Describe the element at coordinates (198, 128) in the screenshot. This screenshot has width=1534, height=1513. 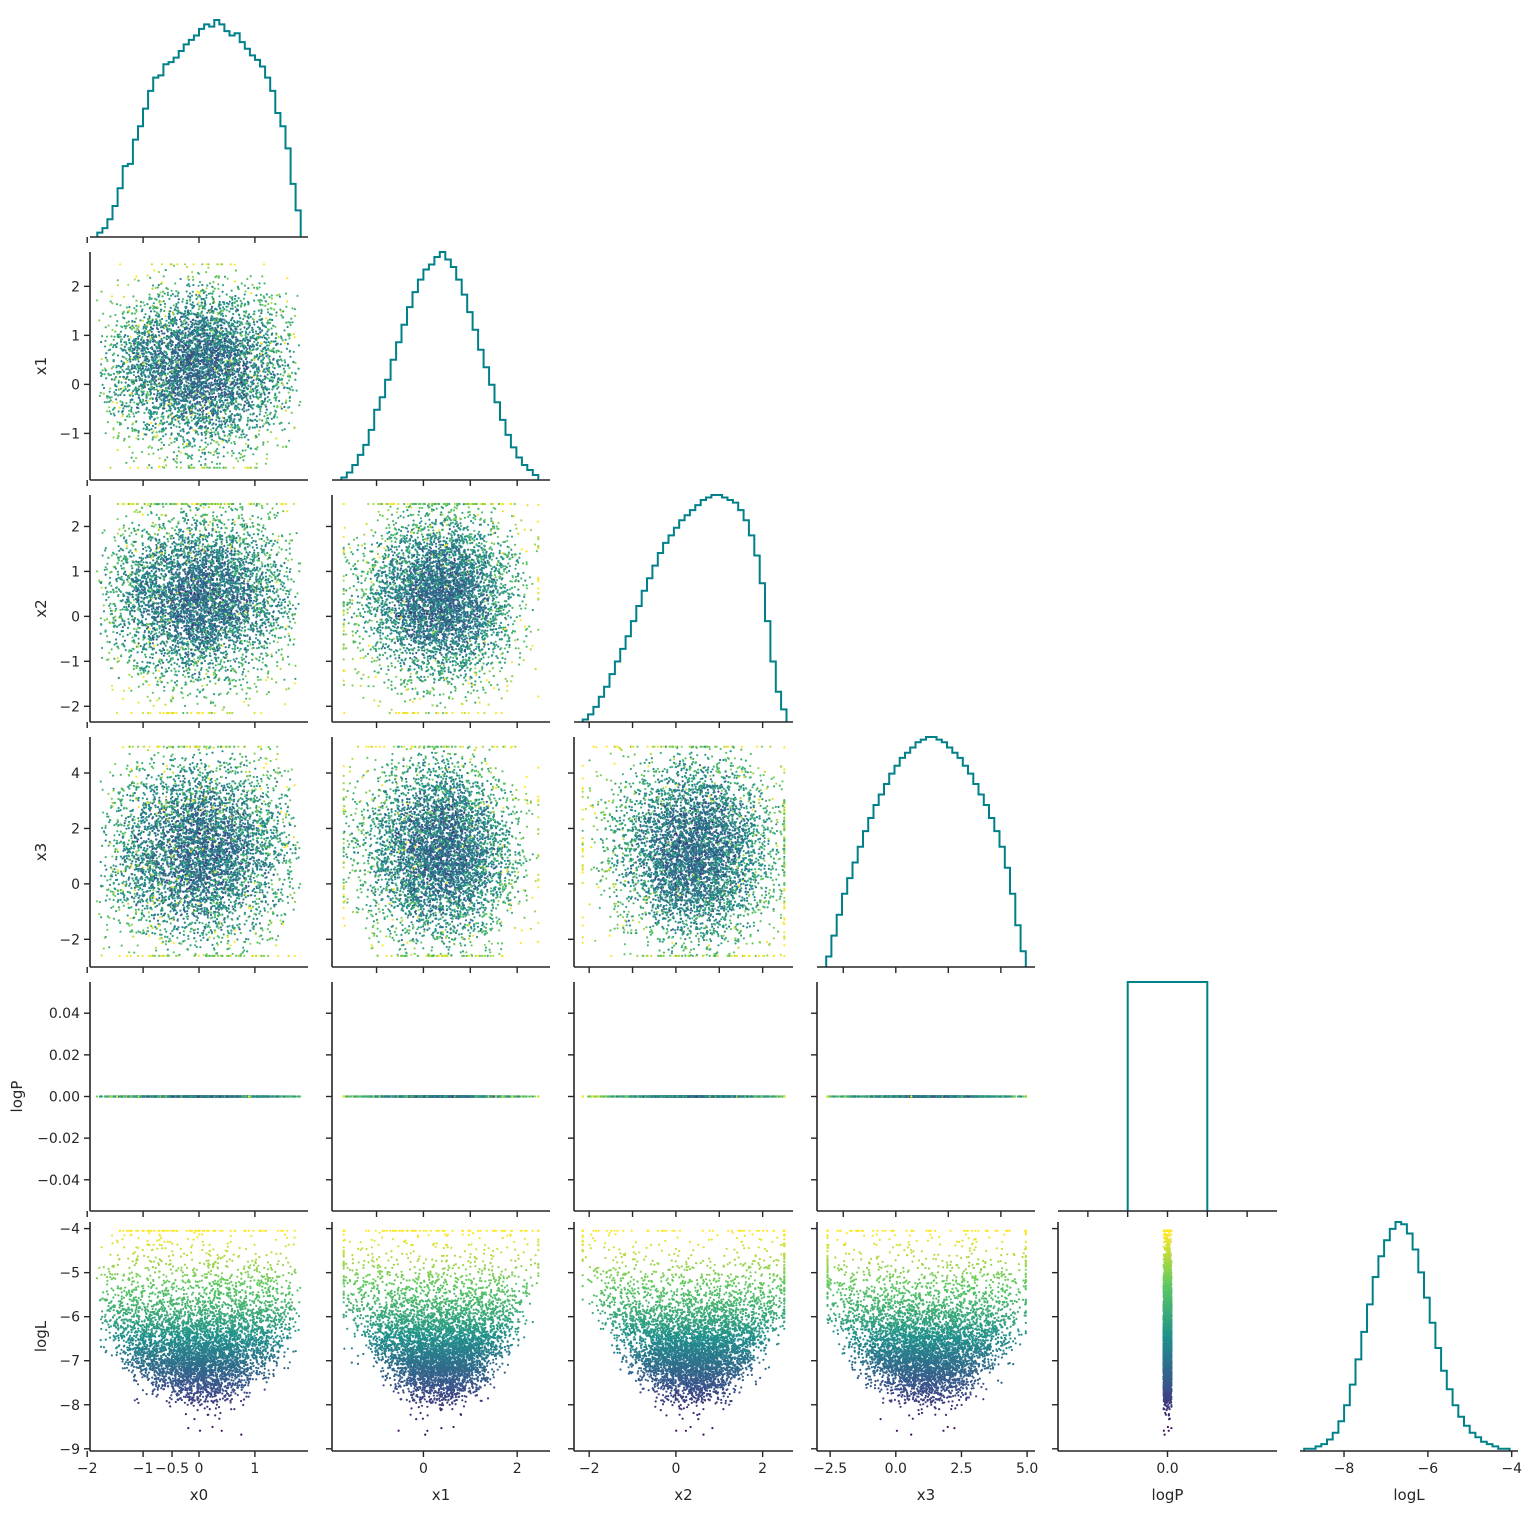
I see `histogram-x0` at that location.